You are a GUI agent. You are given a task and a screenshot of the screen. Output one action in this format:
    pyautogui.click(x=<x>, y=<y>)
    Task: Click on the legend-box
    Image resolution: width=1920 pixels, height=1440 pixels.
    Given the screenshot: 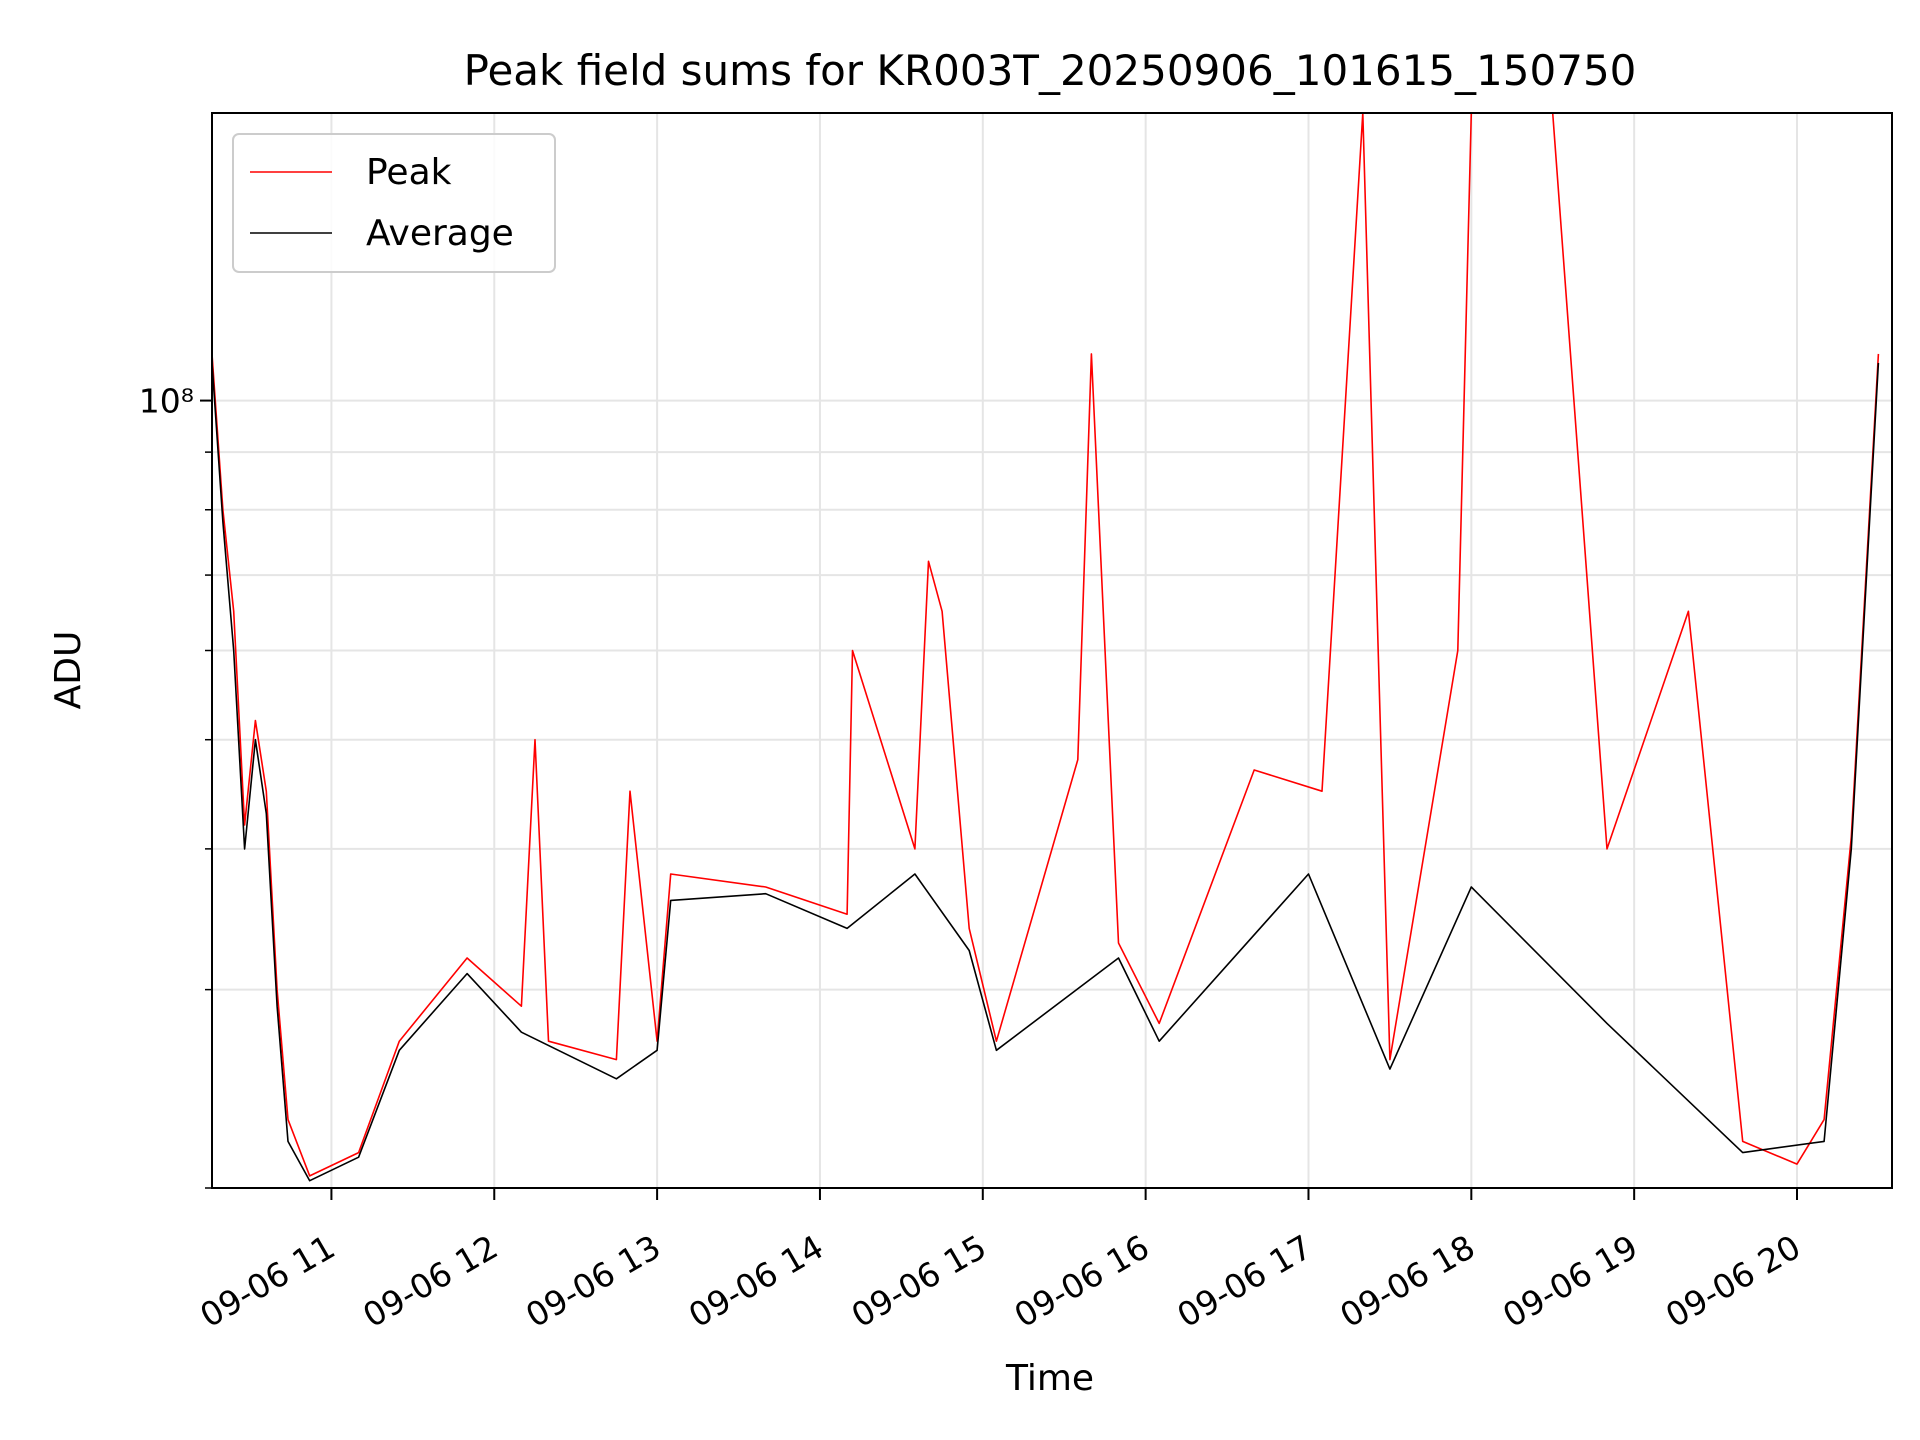 What is the action you would take?
    pyautogui.click(x=394, y=203)
    